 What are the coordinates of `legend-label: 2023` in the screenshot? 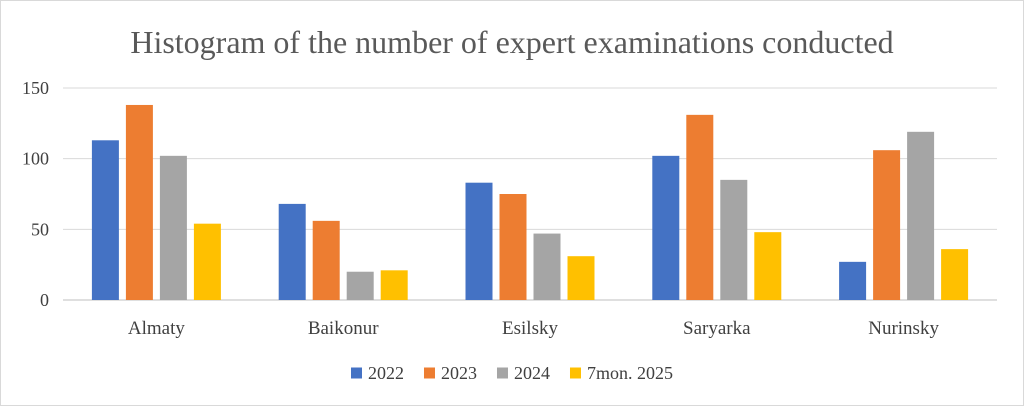 It's located at (459, 373).